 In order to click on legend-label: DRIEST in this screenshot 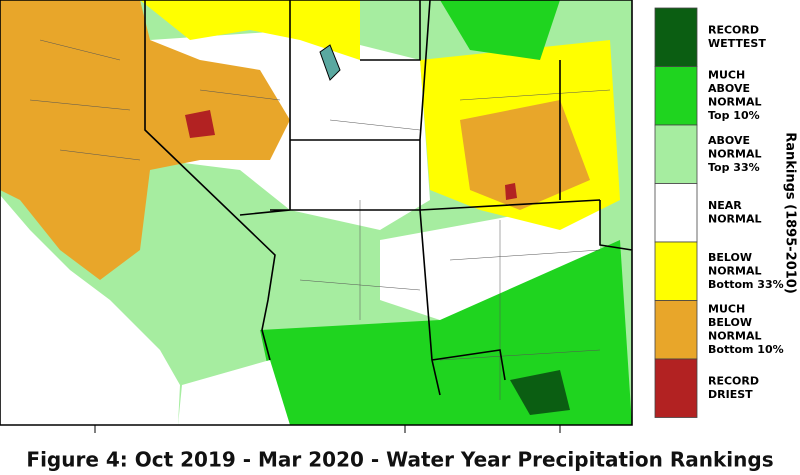, I will do `click(730, 394)`.